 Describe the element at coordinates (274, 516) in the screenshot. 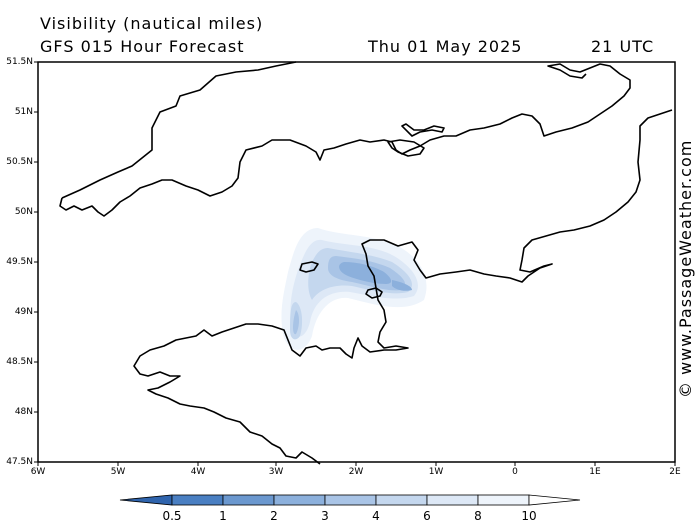

I see `colorbar-label: 2` at that location.